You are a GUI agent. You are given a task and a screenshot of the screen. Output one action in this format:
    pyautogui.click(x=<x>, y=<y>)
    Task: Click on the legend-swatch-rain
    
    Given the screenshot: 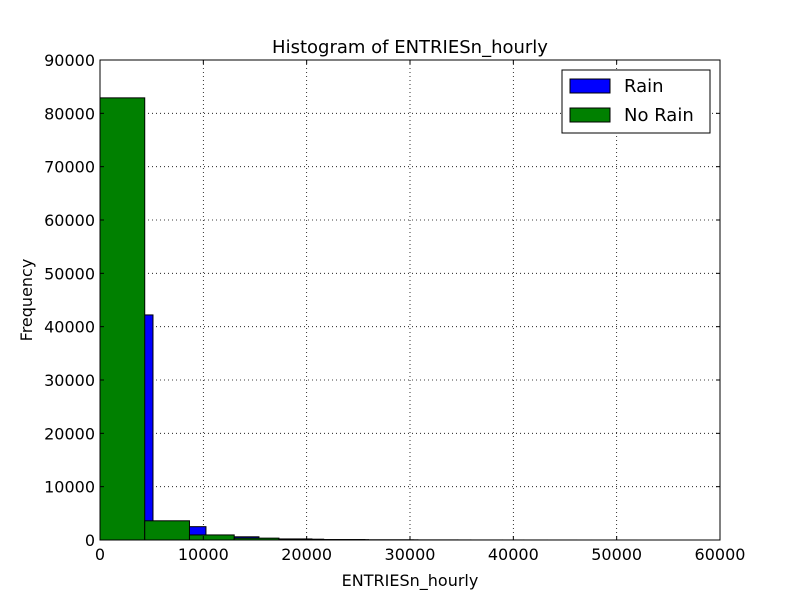 What is the action you would take?
    pyautogui.click(x=590, y=86)
    